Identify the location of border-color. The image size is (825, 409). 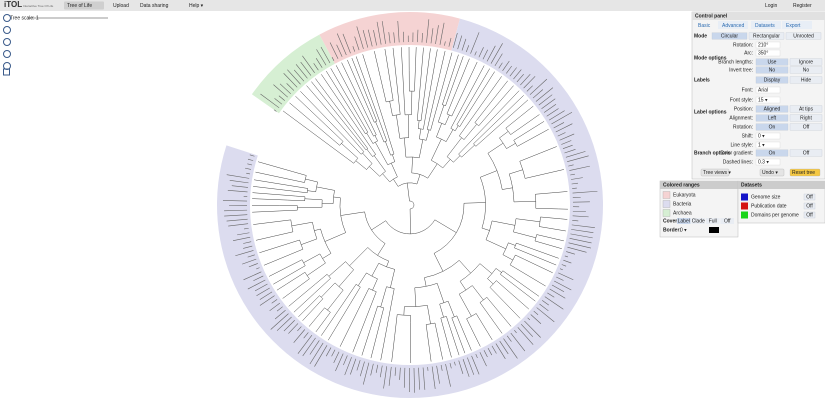
(714, 230).